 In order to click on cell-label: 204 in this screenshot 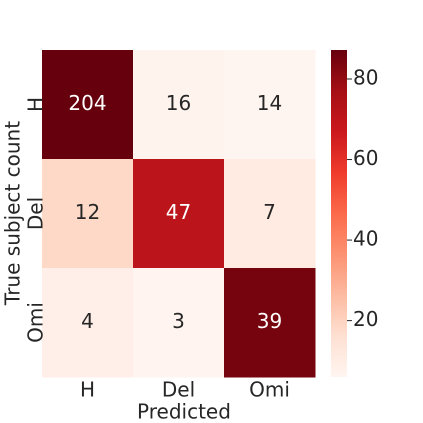, I will do `click(87, 103)`.